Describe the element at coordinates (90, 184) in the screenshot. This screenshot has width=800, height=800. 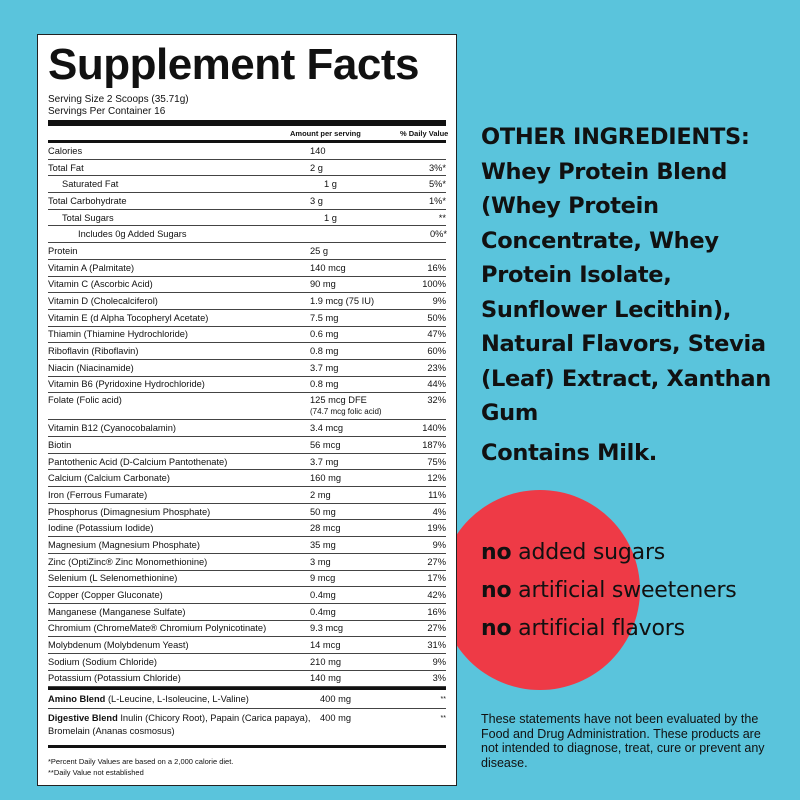
I see `nutrient-name: Saturated Fat` at that location.